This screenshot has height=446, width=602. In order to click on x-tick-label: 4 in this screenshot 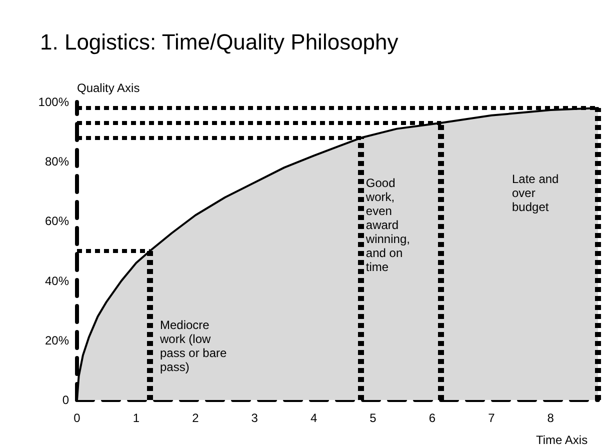, I will do `click(314, 418)`.